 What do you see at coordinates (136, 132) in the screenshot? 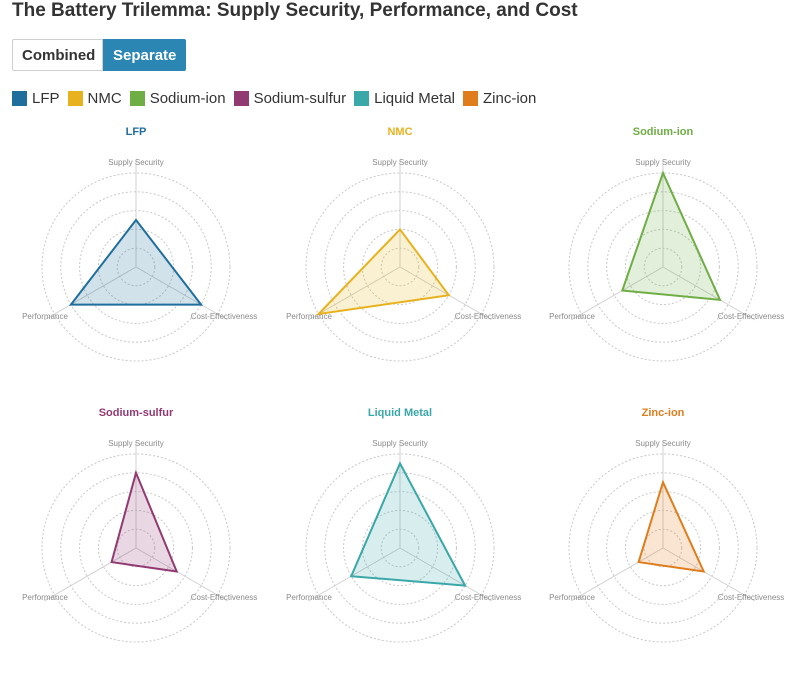
I see `chart-title-lfp: LFP` at bounding box center [136, 132].